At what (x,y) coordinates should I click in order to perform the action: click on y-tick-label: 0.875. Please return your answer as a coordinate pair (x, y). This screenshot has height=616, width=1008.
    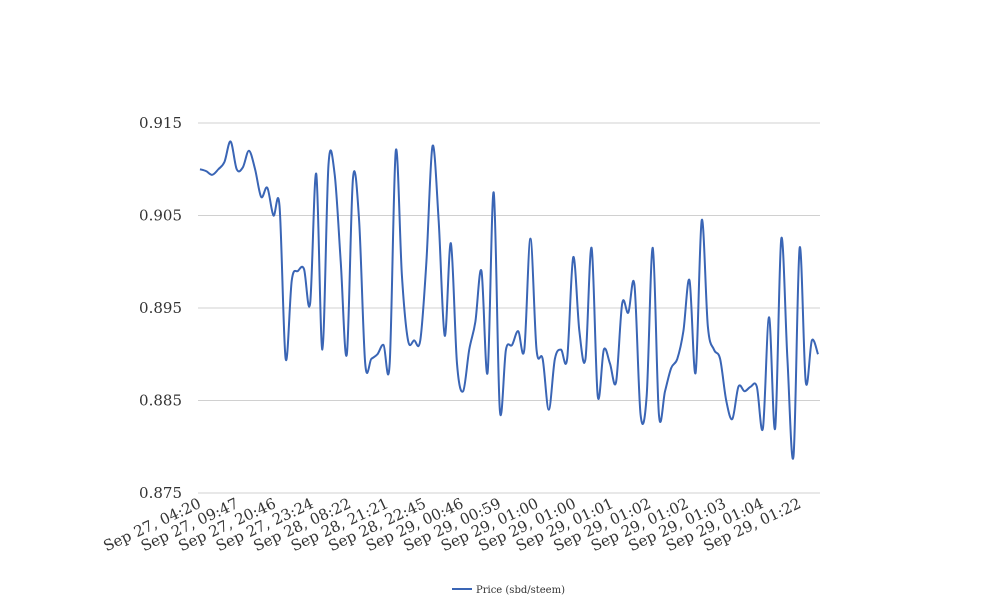
    Looking at the image, I should click on (160, 493).